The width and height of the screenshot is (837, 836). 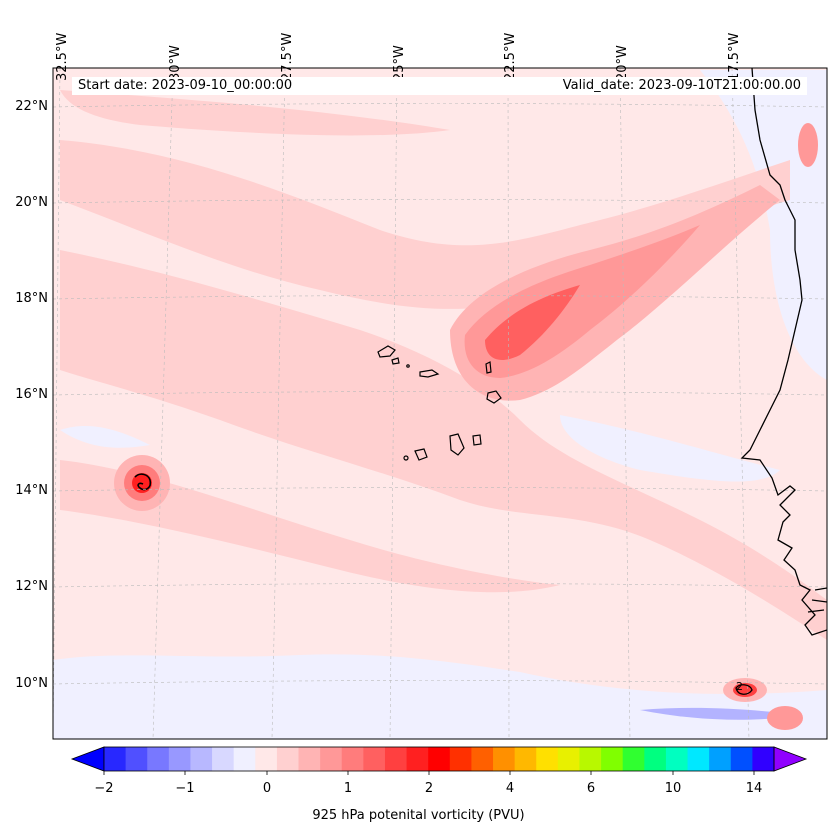 What do you see at coordinates (418, 815) in the screenshot?
I see `colorbar-label: 925 hPa potenital vorticity (PVU)` at bounding box center [418, 815].